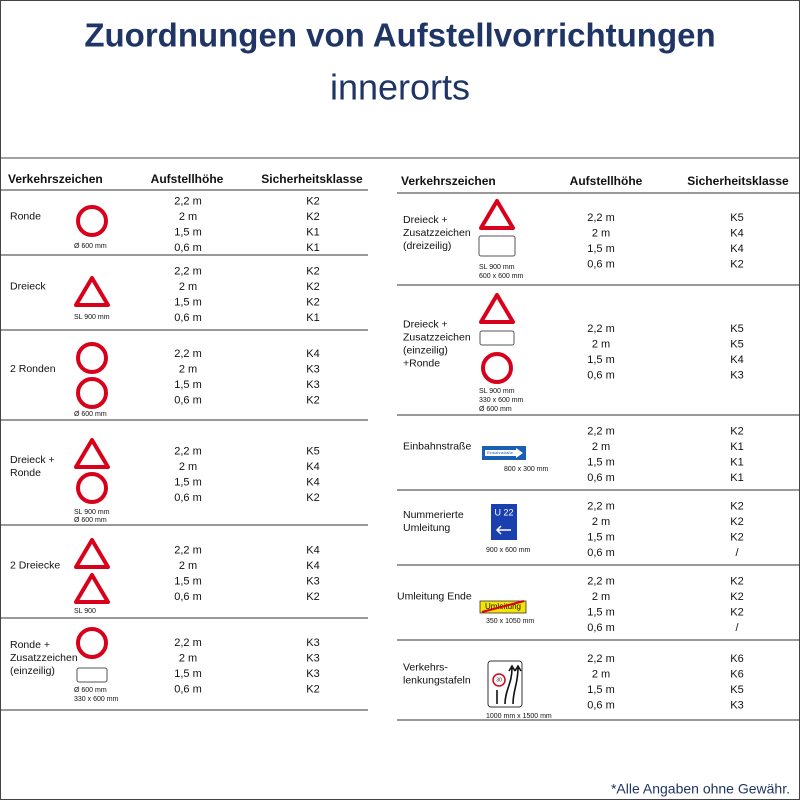 The width and height of the screenshot is (800, 800). I want to click on row-label: Ronde +, so click(30, 645).